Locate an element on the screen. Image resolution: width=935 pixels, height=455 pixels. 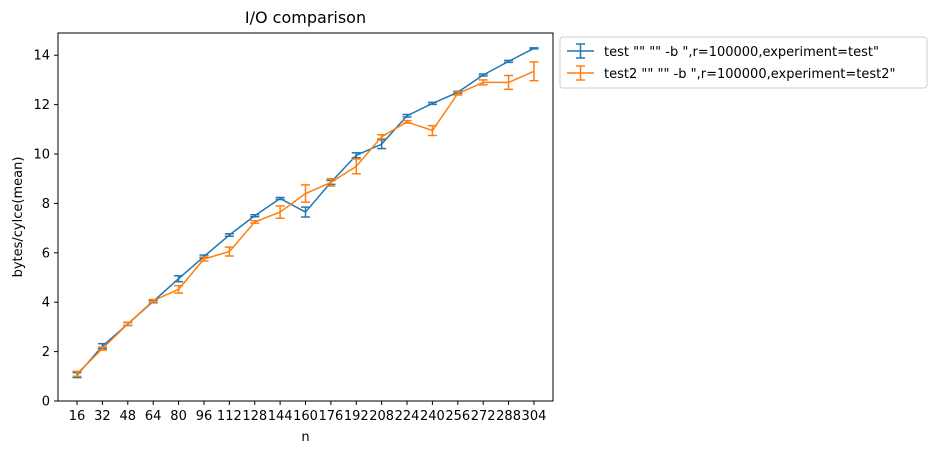
y-tick-label: 2 is located at coordinates (46, 352).